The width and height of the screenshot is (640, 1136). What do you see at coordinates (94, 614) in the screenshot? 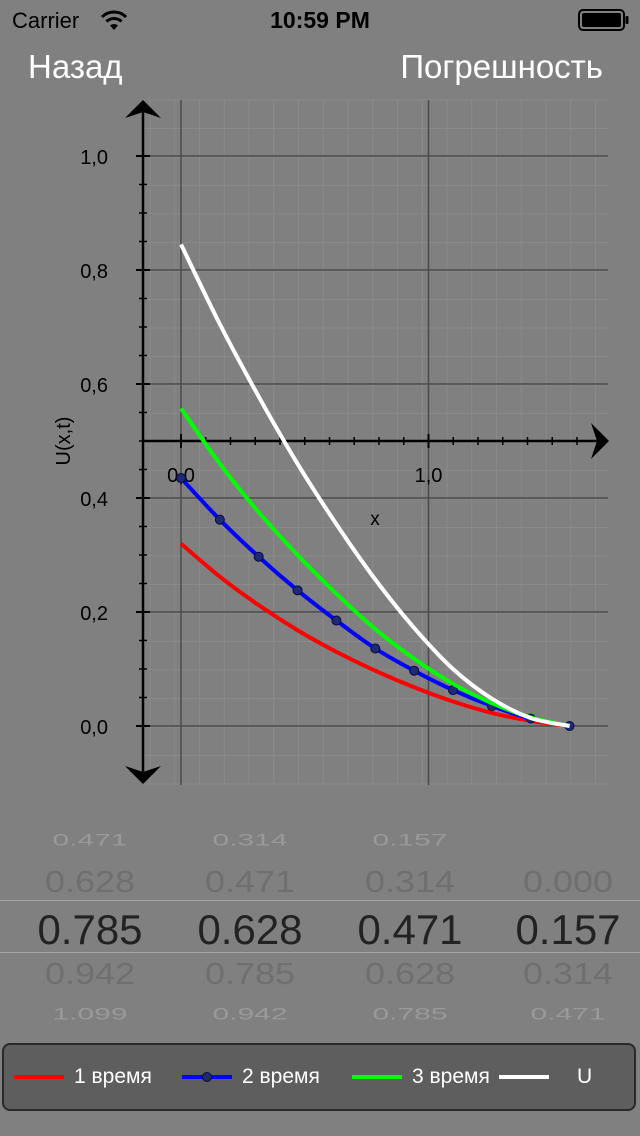
I see `y-tick-label: 0,2` at bounding box center [94, 614].